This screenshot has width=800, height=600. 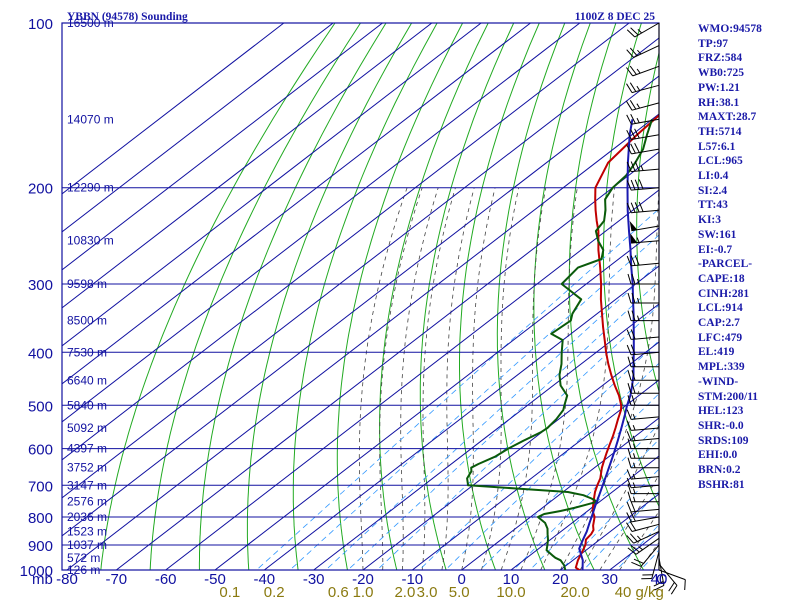 What do you see at coordinates (40, 189) in the screenshot?
I see `pressure-tick-label: 200` at bounding box center [40, 189].